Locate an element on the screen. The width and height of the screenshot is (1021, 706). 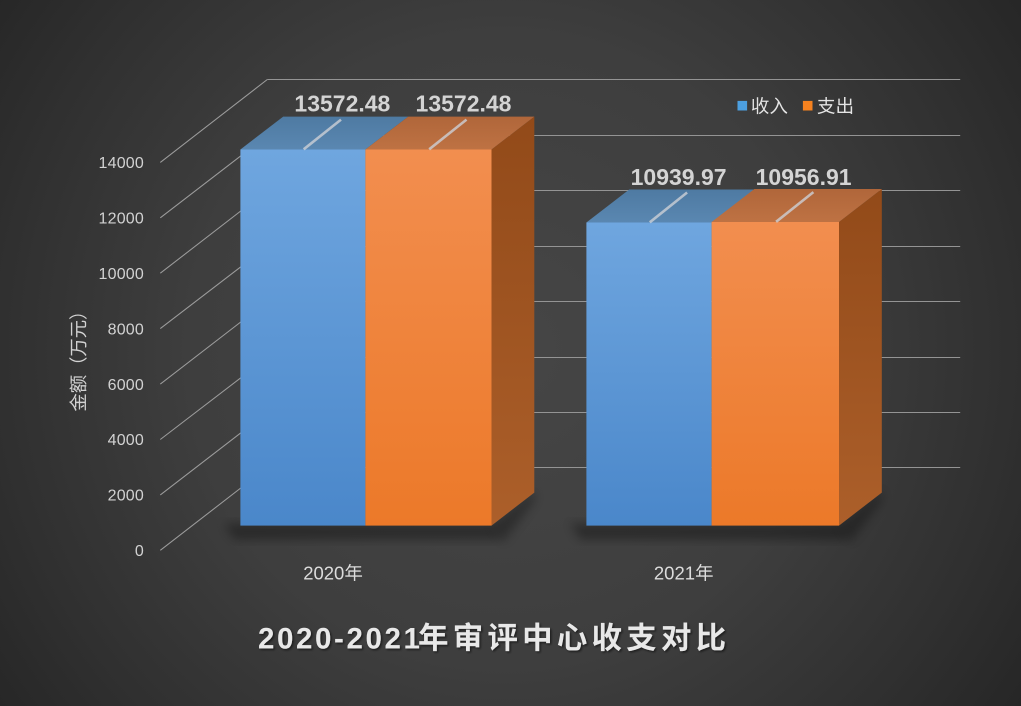
svg-text: 8000 is located at coordinates (126, 329).